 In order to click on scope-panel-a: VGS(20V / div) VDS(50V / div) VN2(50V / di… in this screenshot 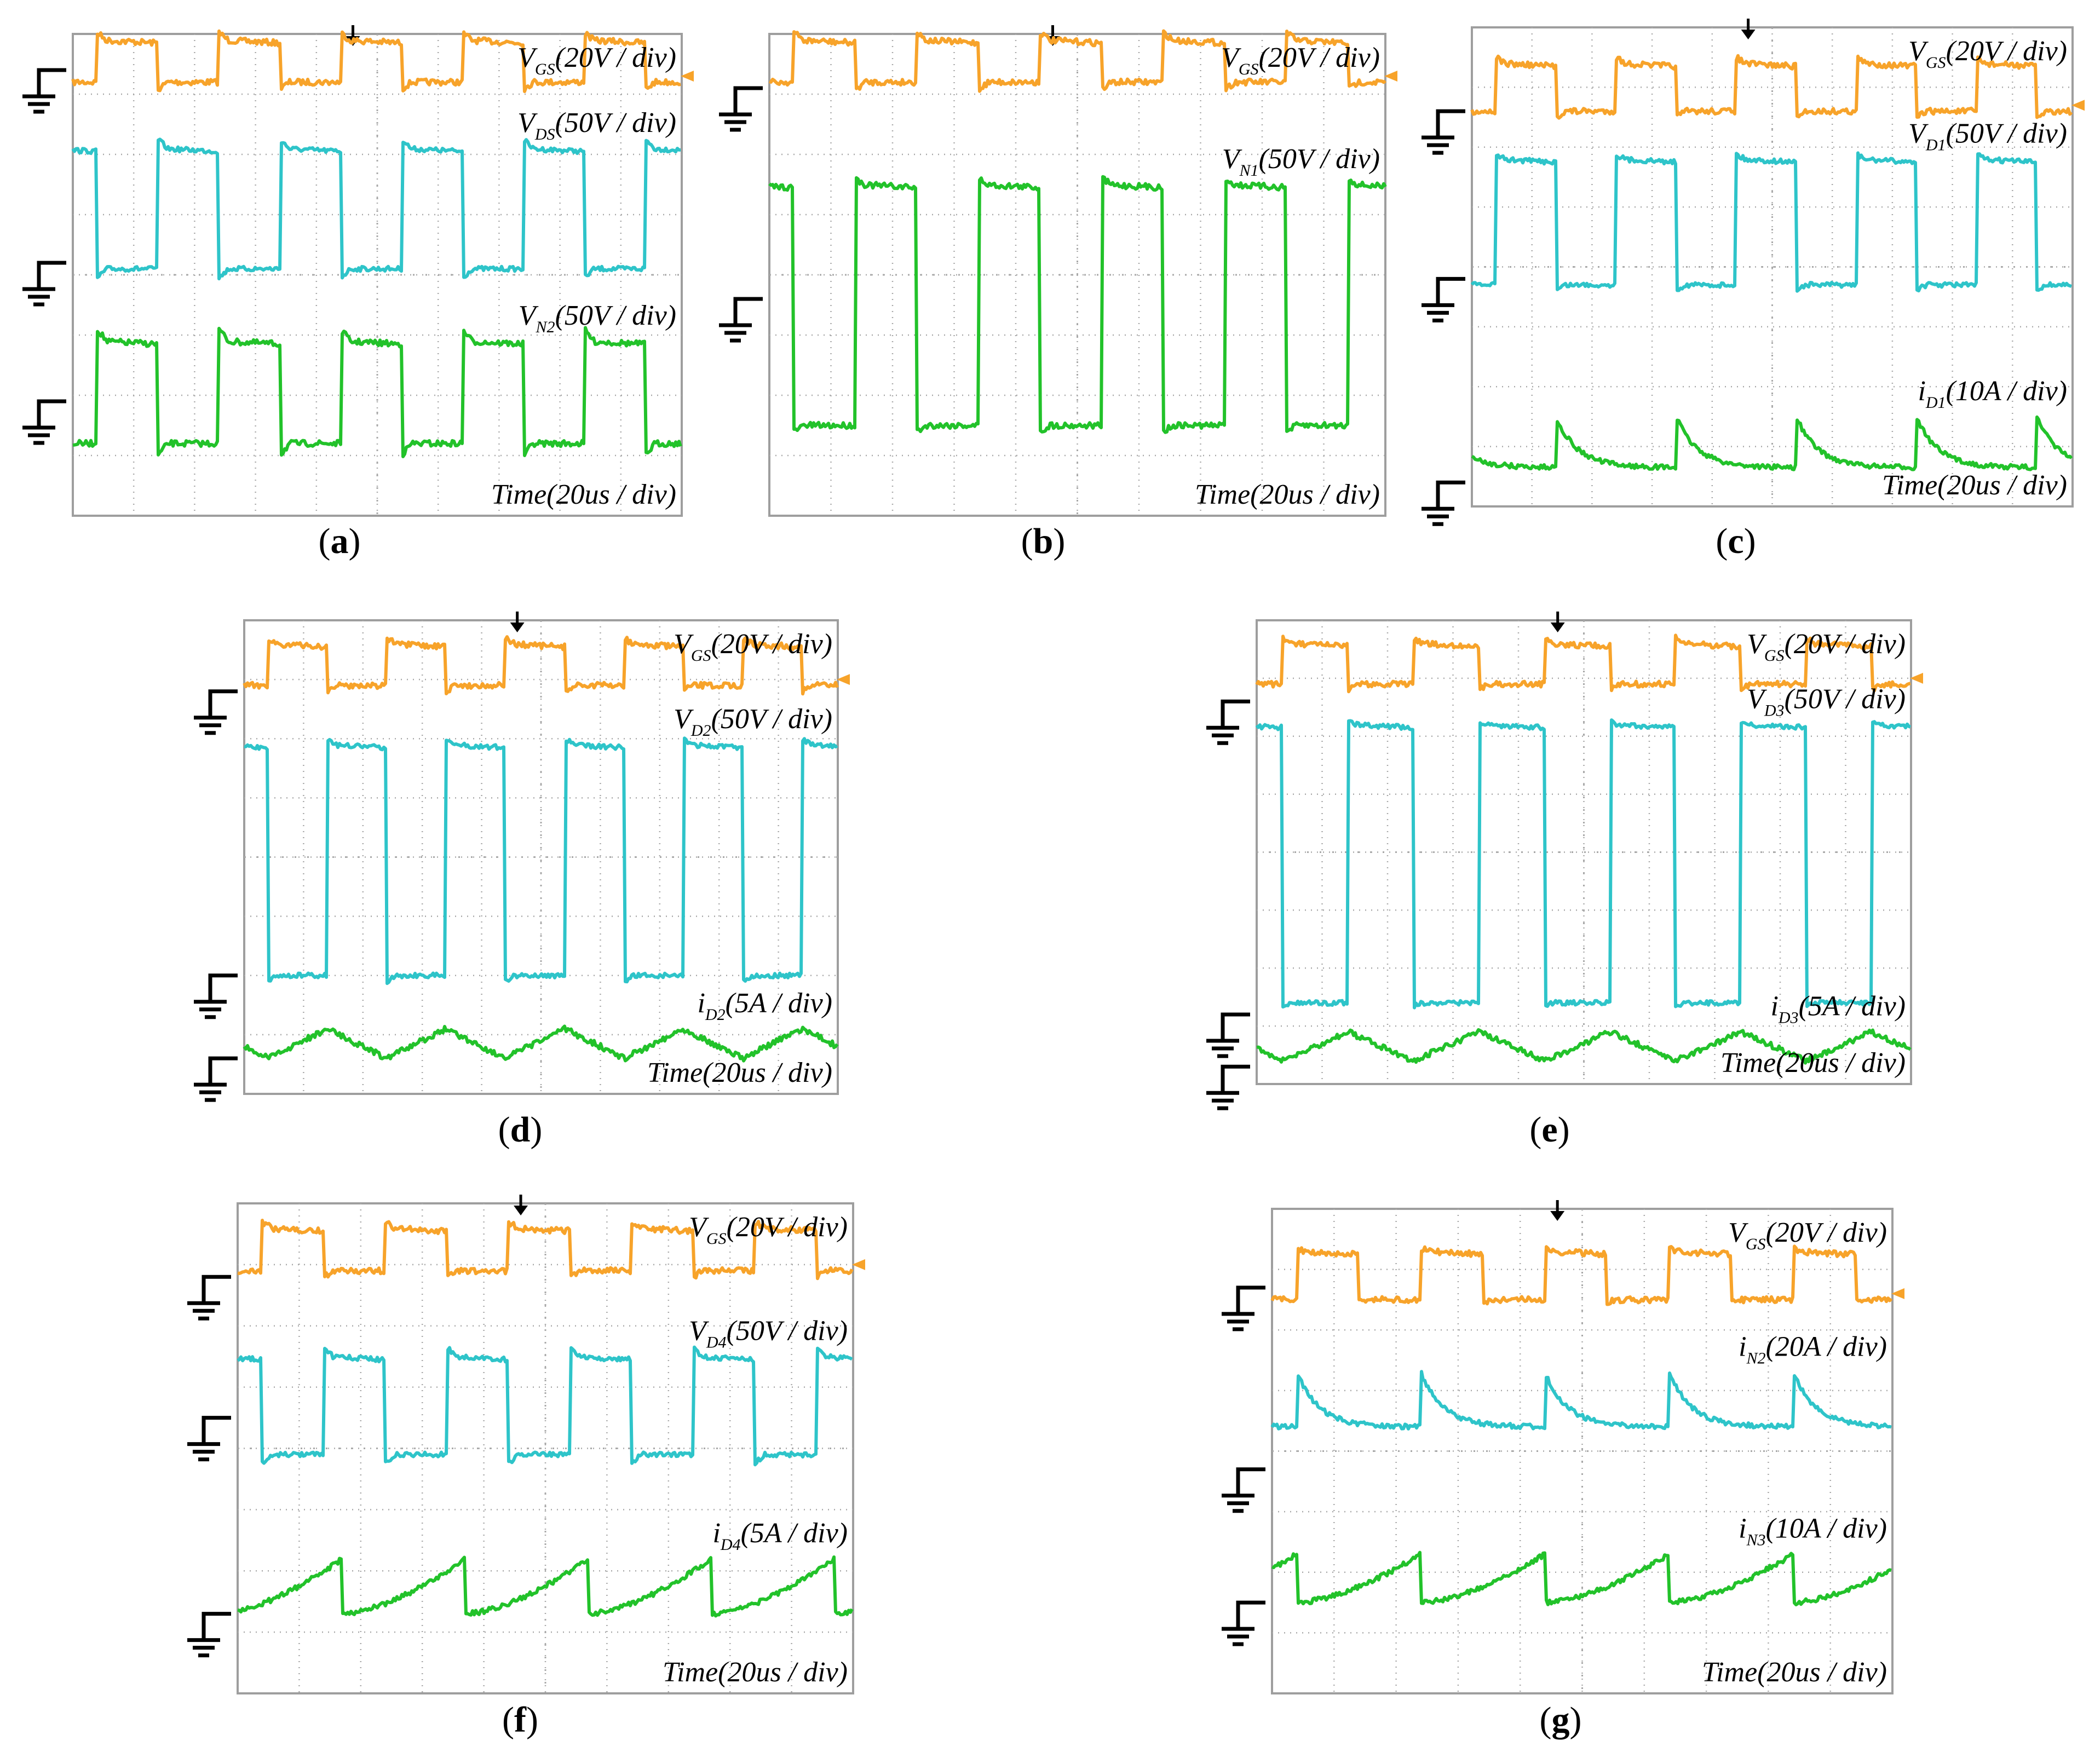, I will do `click(358, 293)`.